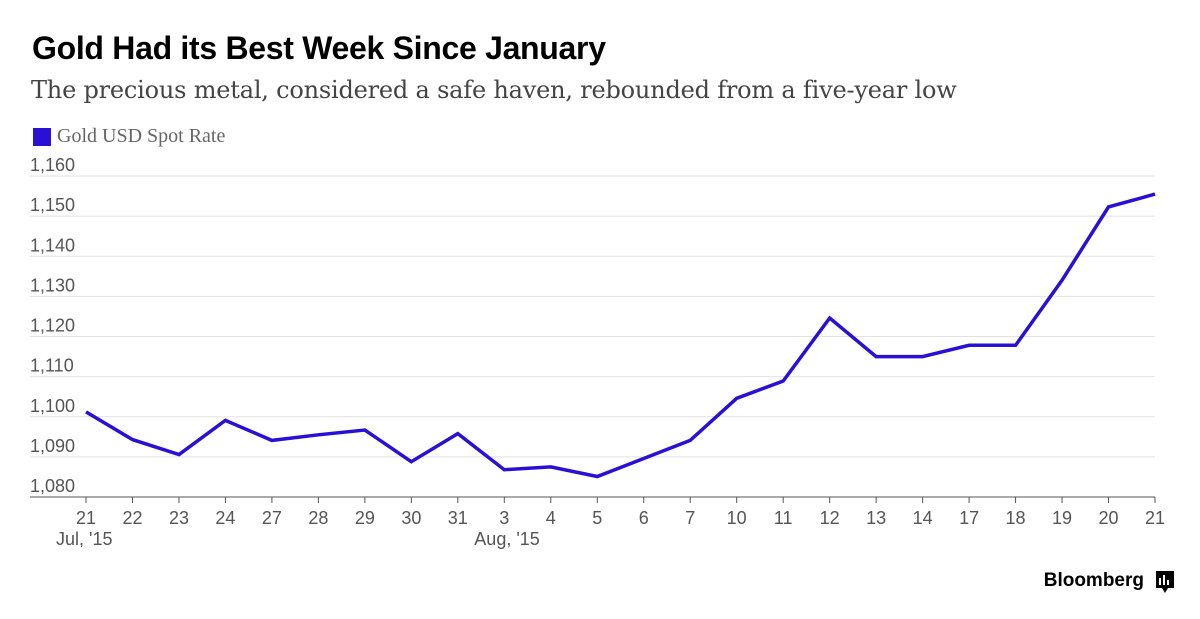 This screenshot has height=619, width=1200. What do you see at coordinates (1109, 518) in the screenshot?
I see `x-tick-label: 20` at bounding box center [1109, 518].